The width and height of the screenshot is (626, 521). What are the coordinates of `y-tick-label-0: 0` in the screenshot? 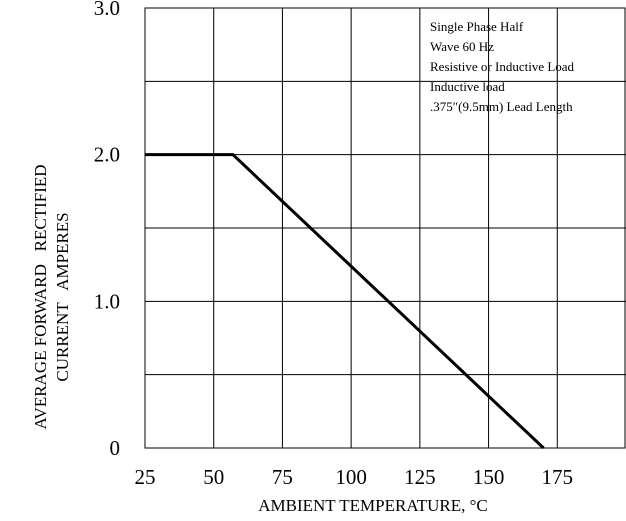 It's located at (115, 448).